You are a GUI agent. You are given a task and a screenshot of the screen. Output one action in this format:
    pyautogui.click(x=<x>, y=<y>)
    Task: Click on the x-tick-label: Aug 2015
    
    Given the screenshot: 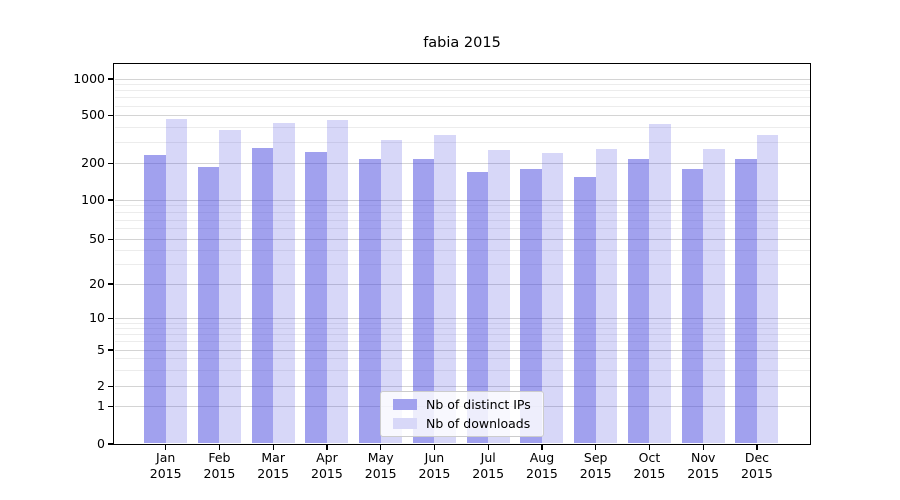 What is the action you would take?
    pyautogui.click(x=542, y=465)
    